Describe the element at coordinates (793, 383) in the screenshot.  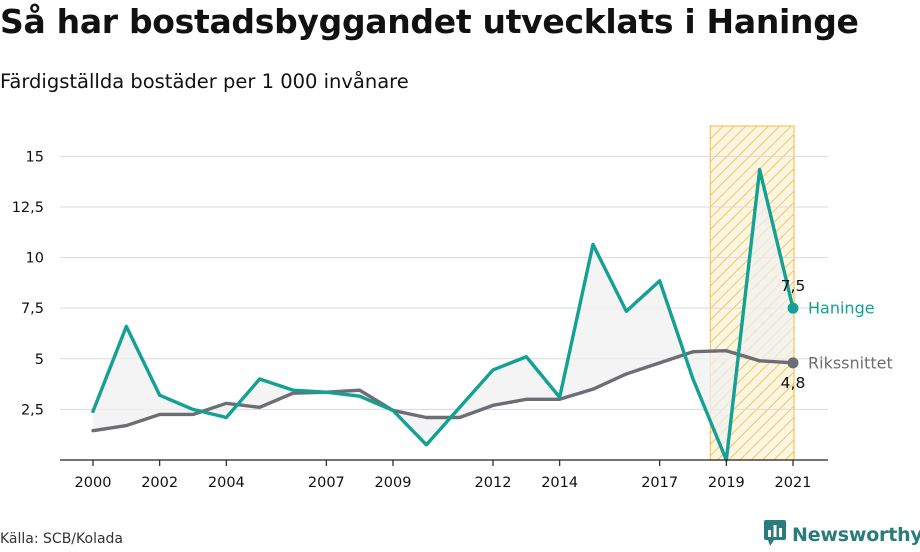
I see `value-label-rikssnittet: 4,8` at that location.